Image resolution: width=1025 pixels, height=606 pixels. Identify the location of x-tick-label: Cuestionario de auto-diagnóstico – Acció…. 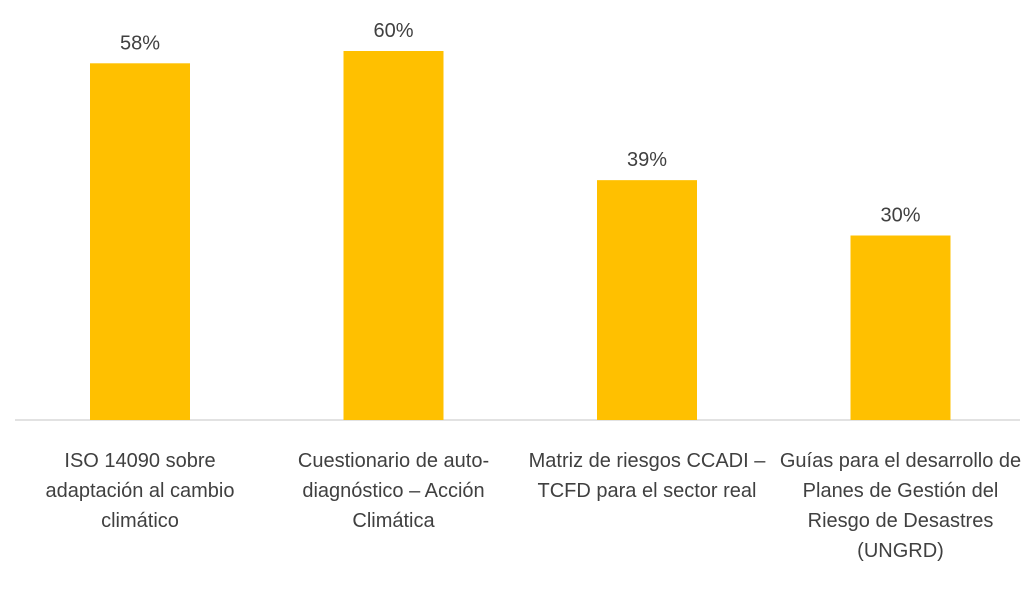
(393, 491).